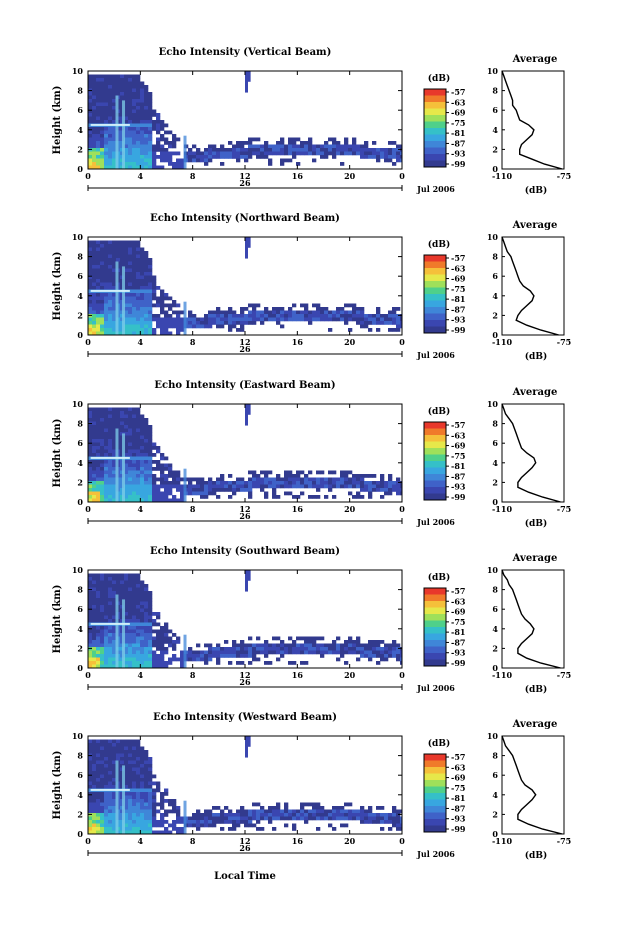  What do you see at coordinates (245, 52) in the screenshot?
I see `chart-title: Echo Intensity (Vertical Beam)` at bounding box center [245, 52].